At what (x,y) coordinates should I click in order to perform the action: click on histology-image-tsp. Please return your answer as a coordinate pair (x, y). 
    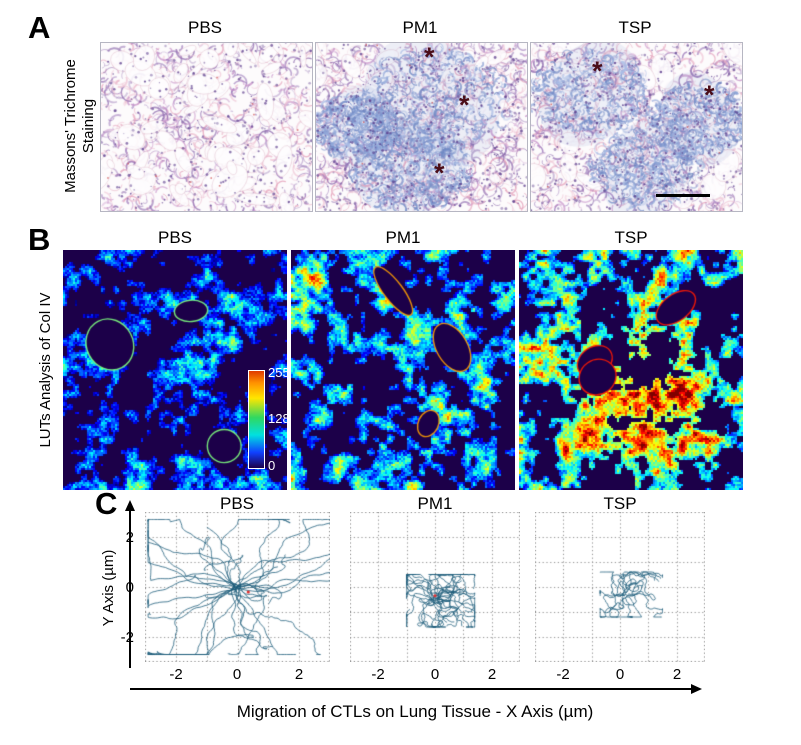
    Looking at the image, I should click on (636, 127).